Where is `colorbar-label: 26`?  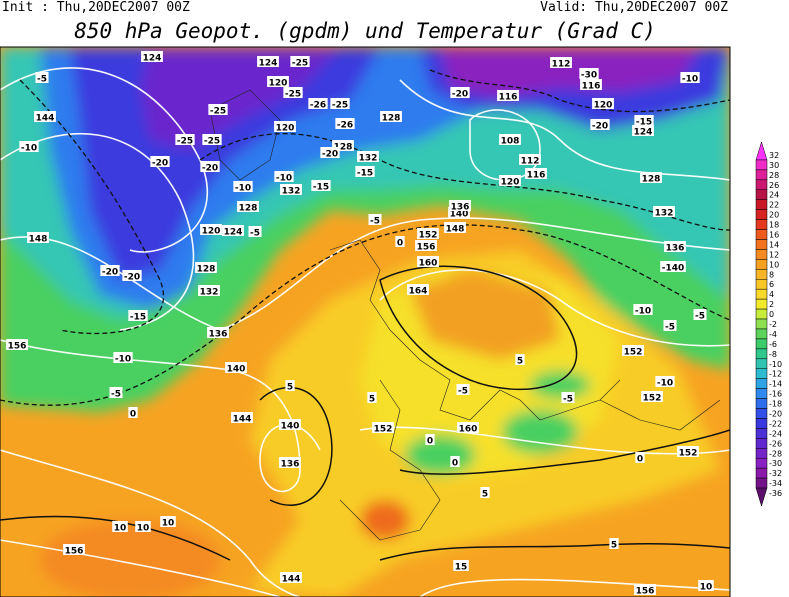
colorbar-label: 26 is located at coordinates (774, 185).